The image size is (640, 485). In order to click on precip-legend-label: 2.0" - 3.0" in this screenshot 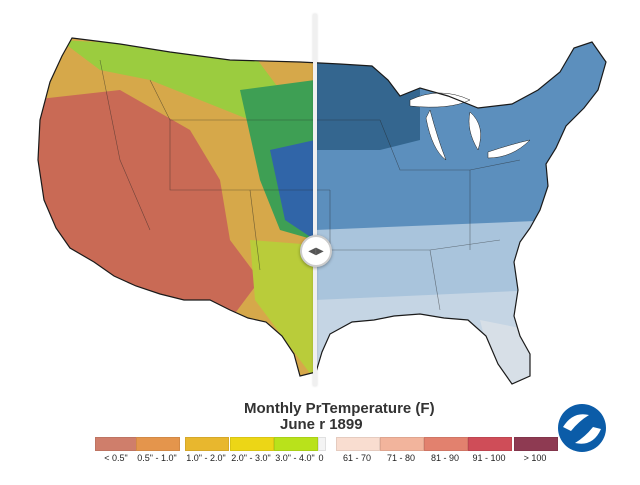, I will do `click(251, 458)`.